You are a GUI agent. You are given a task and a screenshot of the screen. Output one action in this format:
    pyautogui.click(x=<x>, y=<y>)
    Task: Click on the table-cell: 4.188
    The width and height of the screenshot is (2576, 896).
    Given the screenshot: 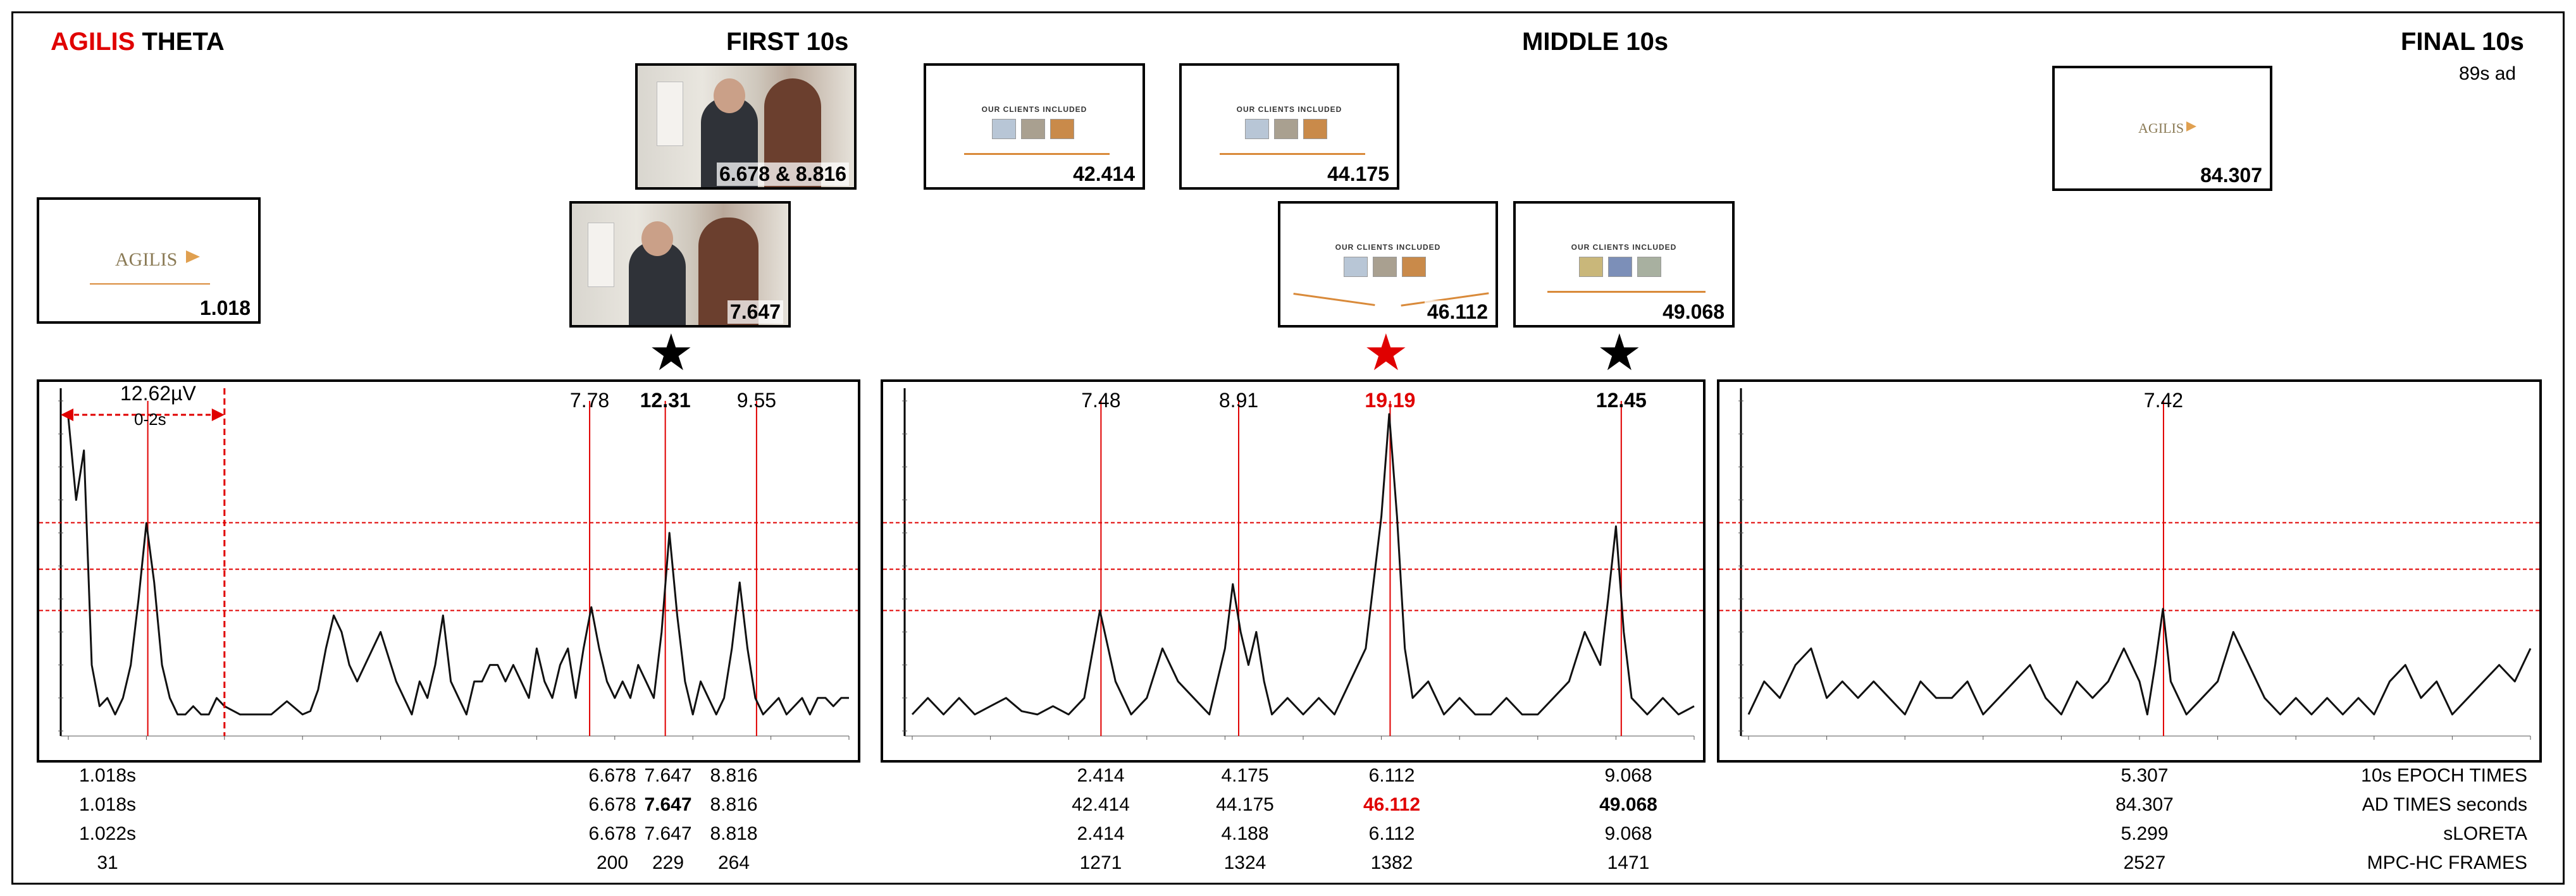 What is the action you would take?
    pyautogui.click(x=1245, y=834)
    